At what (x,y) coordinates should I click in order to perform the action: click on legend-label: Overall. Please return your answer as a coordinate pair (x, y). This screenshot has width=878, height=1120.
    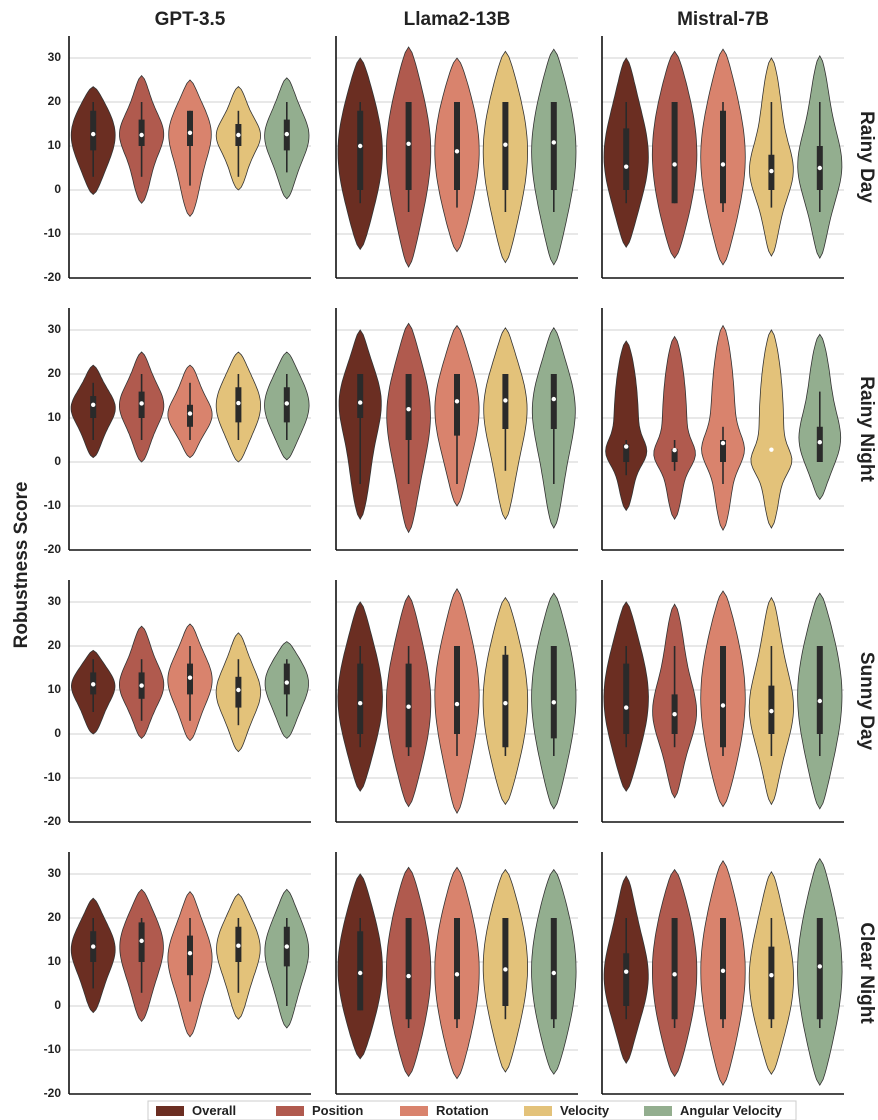
    Looking at the image, I should click on (214, 1110).